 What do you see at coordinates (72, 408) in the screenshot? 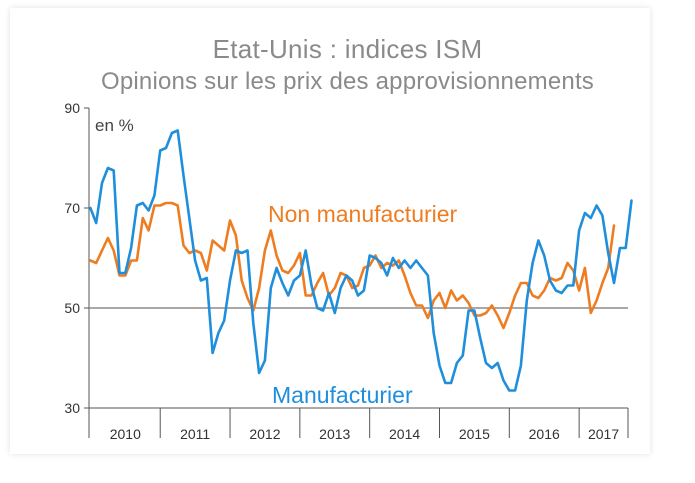
I see `y-tick-label-30: 30` at bounding box center [72, 408].